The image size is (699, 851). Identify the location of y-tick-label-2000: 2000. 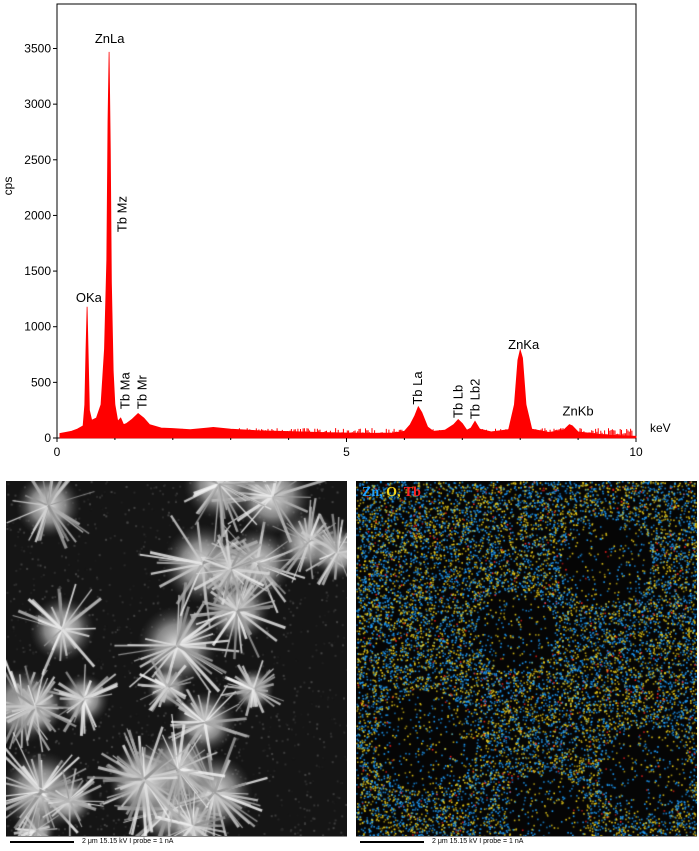
(37, 215).